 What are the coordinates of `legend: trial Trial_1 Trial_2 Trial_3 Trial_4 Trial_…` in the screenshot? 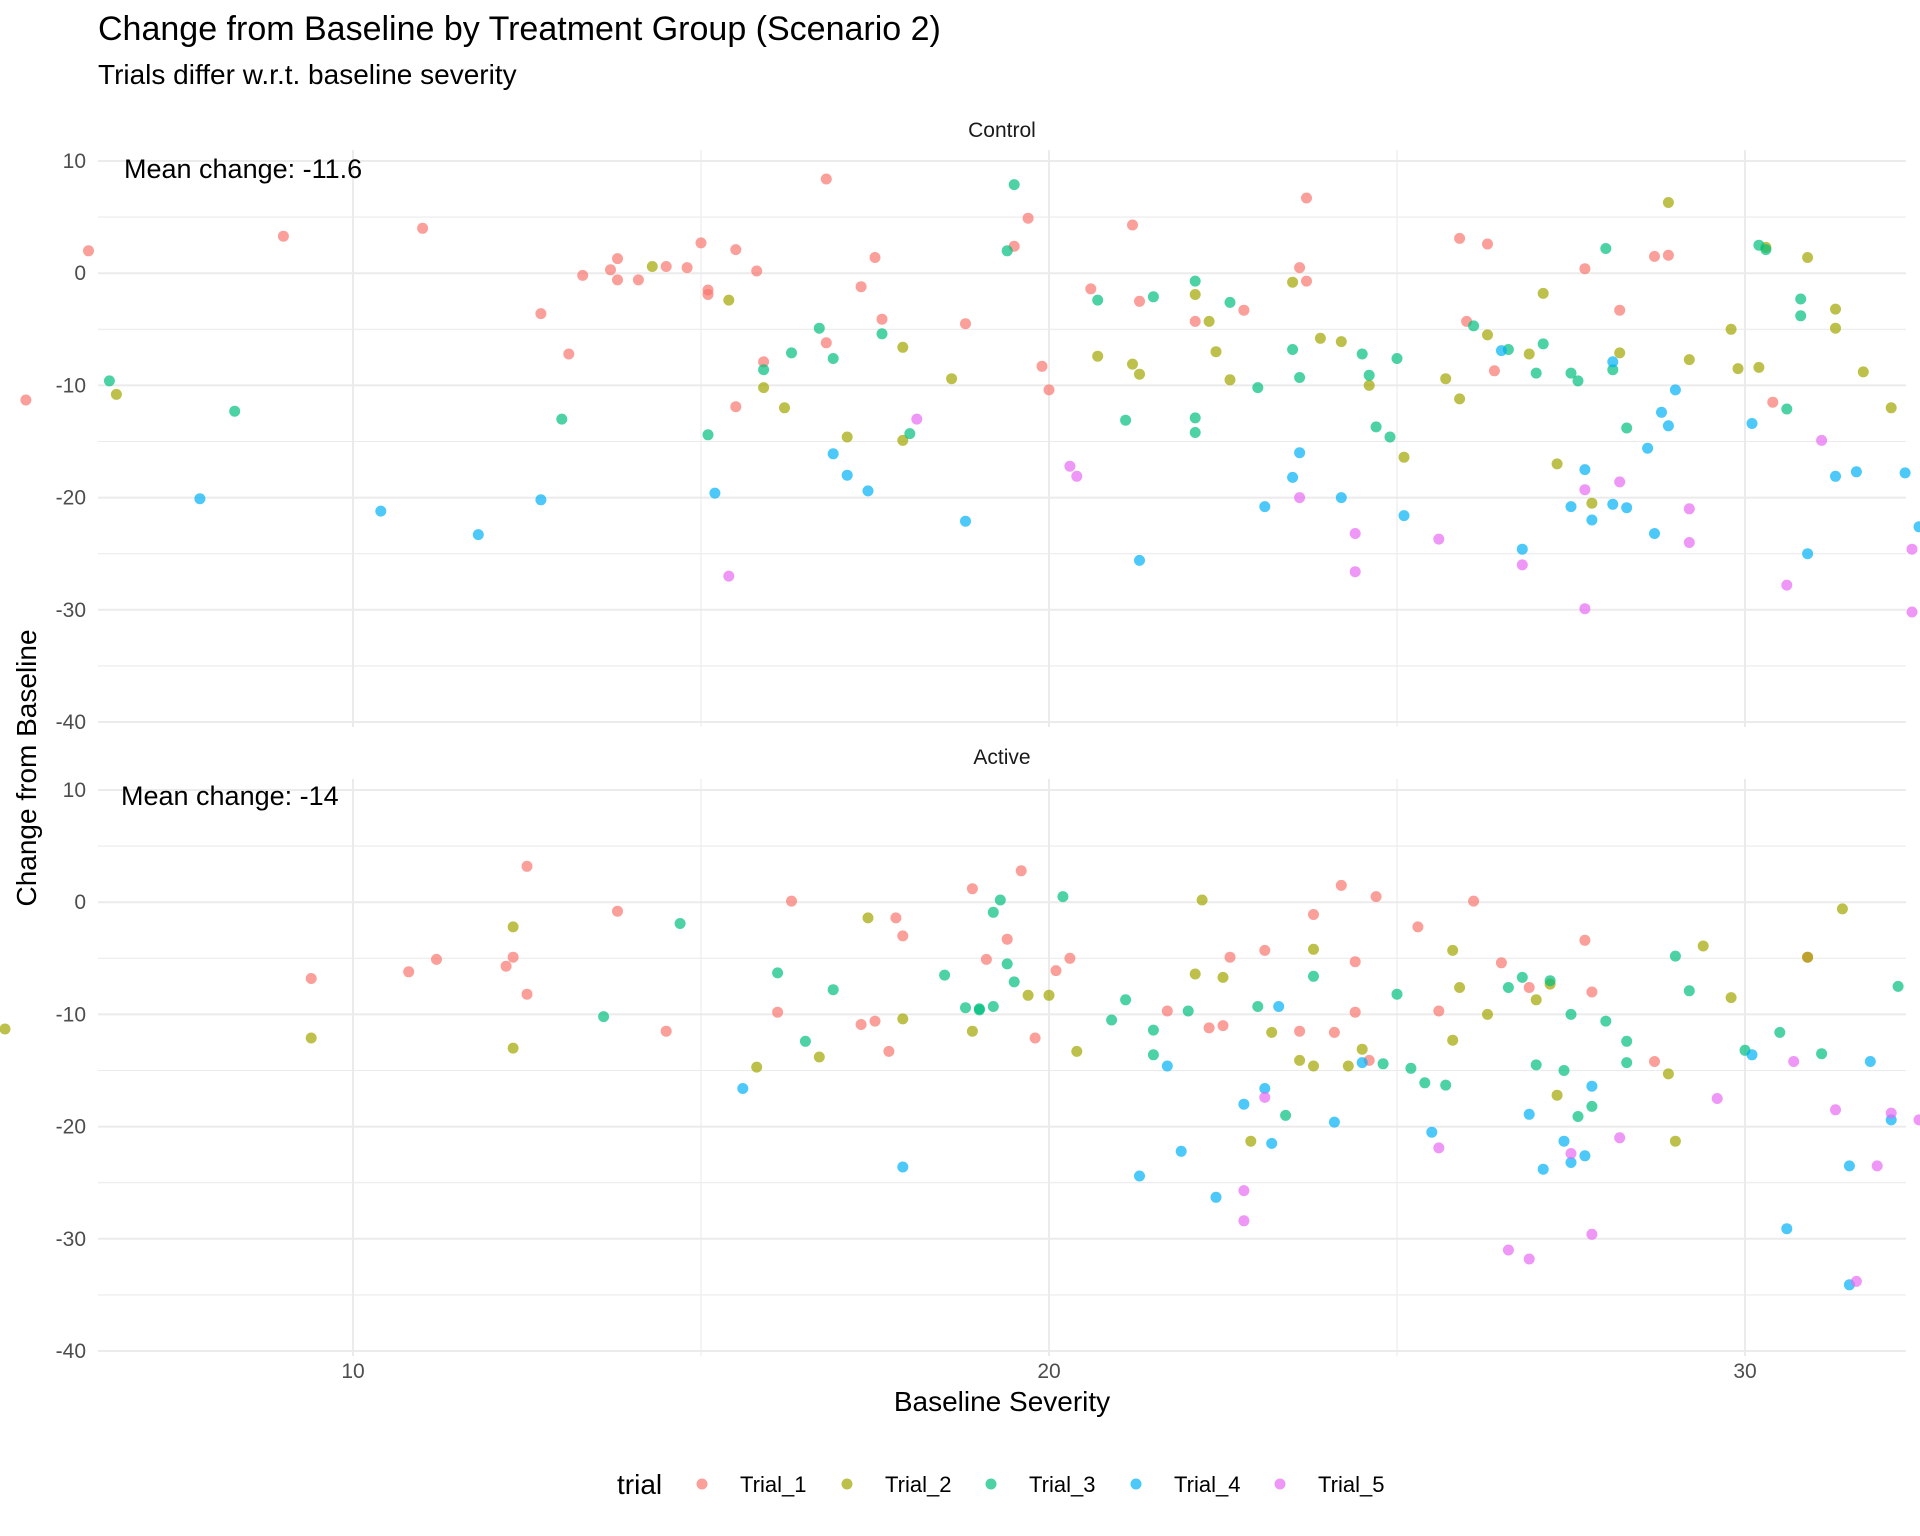 It's located at (1000, 1484).